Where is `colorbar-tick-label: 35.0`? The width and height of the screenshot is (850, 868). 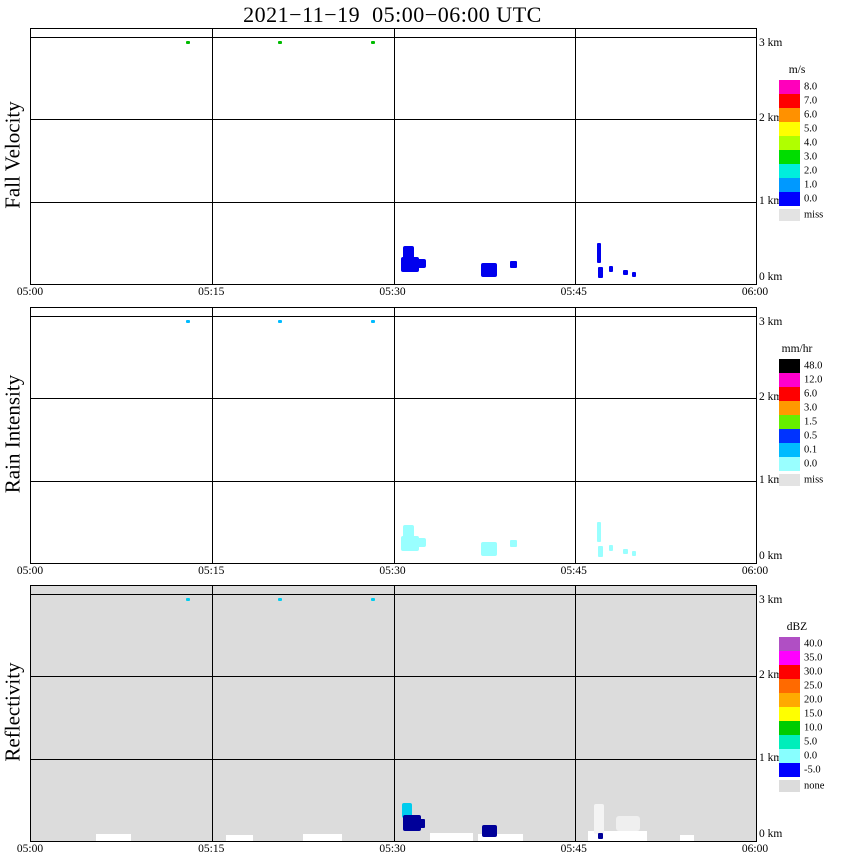
colorbar-tick-label: 35.0 is located at coordinates (813, 658).